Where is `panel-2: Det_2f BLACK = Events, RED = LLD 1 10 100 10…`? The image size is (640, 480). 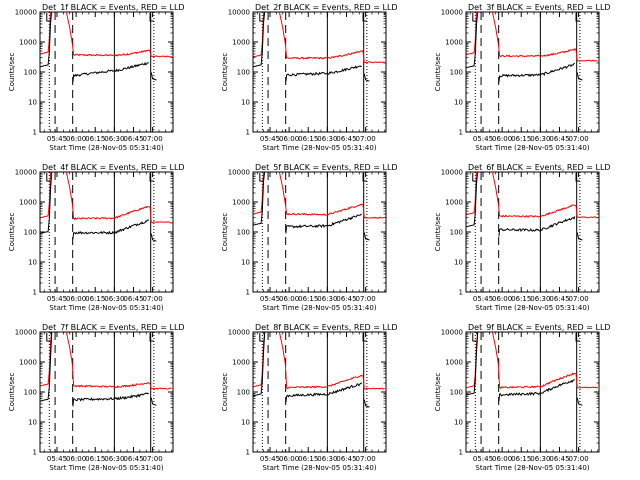
panel-2: Det_2f BLACK = Events, RED = LLD 1 10 100 10… is located at coordinates (309, 77).